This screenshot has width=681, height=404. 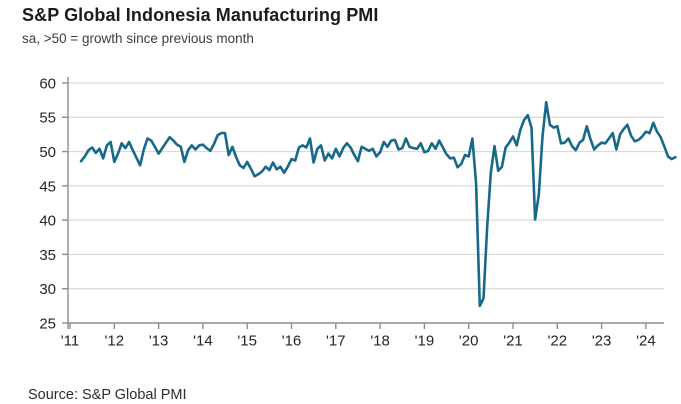 What do you see at coordinates (247, 340) in the screenshot?
I see `x-tick-label: '15` at bounding box center [247, 340].